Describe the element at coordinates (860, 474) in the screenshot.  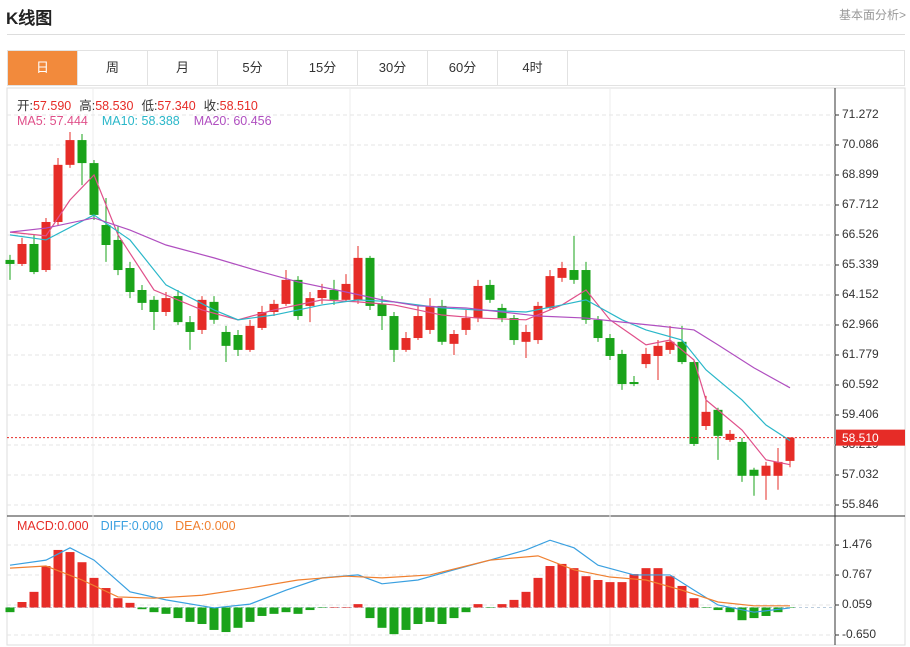
I see `y-tick-label: 57.032` at that location.